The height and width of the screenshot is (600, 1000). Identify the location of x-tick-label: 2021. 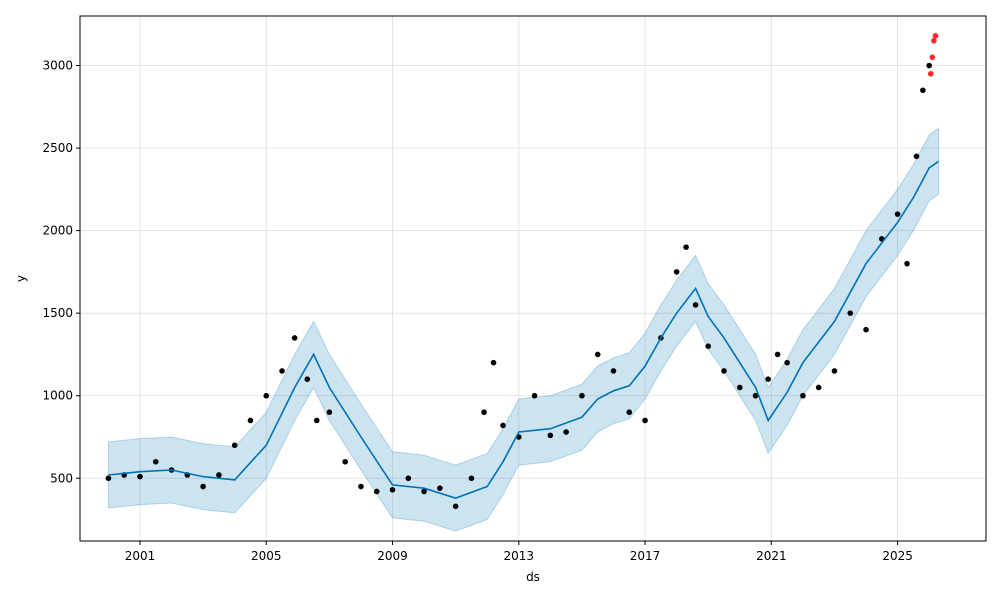
(771, 556).